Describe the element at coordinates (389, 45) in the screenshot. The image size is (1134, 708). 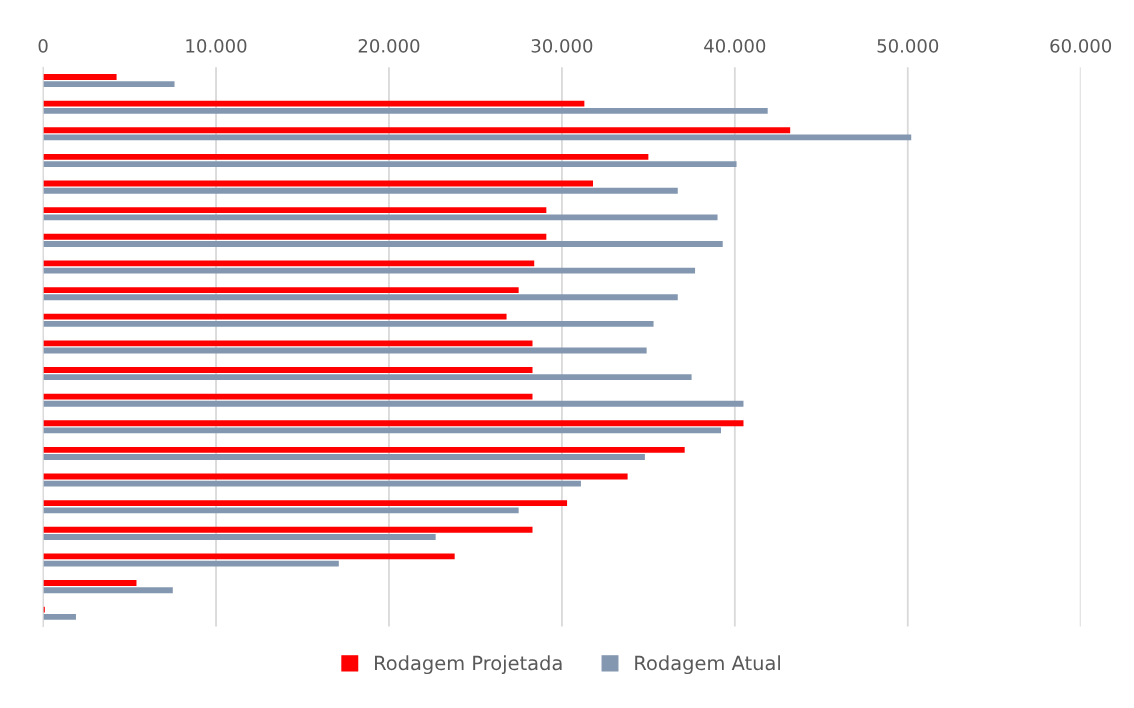
I see `x-tick-label: 20.000` at that location.